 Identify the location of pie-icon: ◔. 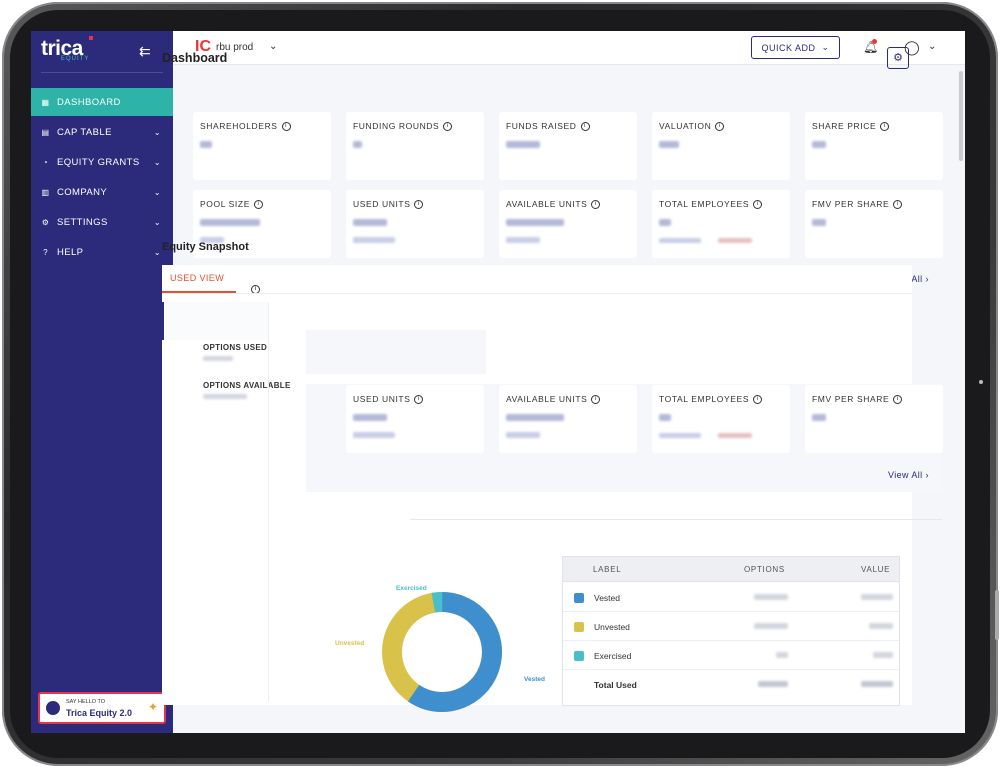
(45, 162).